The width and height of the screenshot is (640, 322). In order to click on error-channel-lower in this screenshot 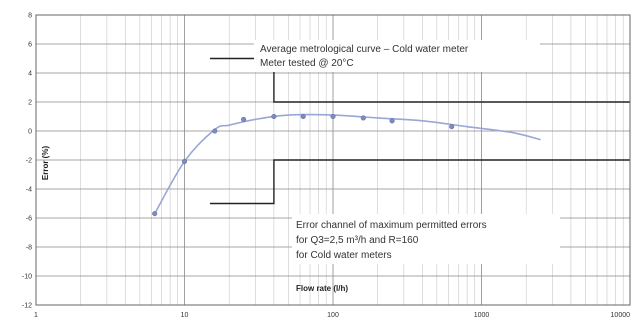, I will do `click(420, 182)`.